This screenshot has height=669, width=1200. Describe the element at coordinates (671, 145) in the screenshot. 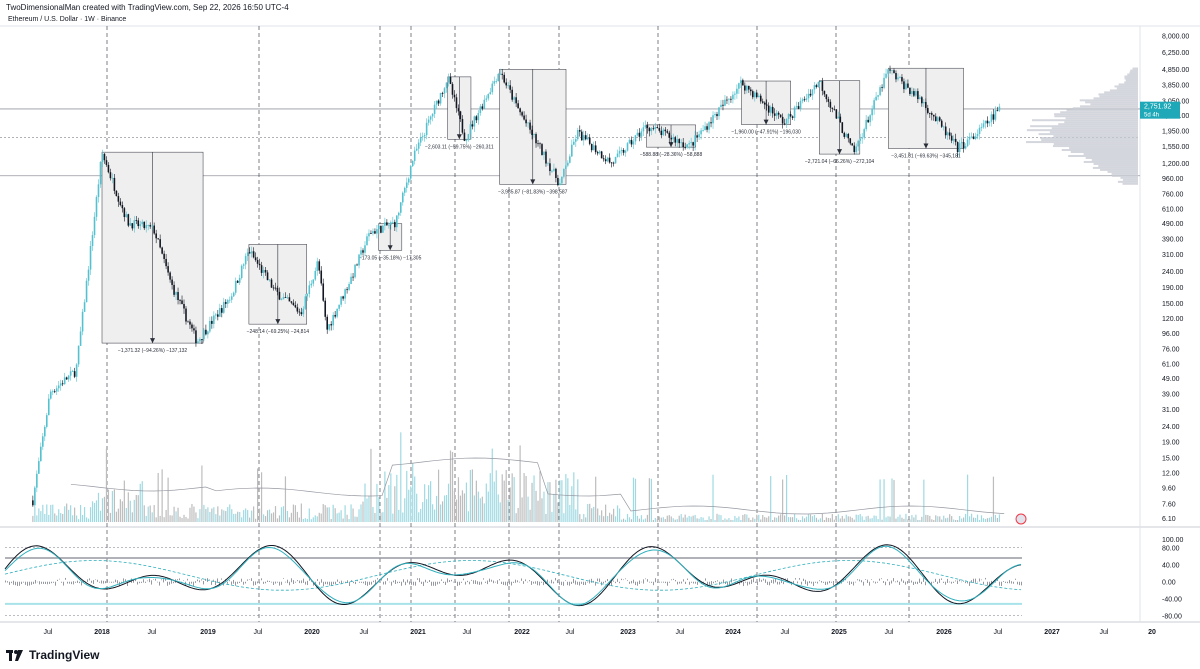

I see `drawdown-arrowhead` at that location.